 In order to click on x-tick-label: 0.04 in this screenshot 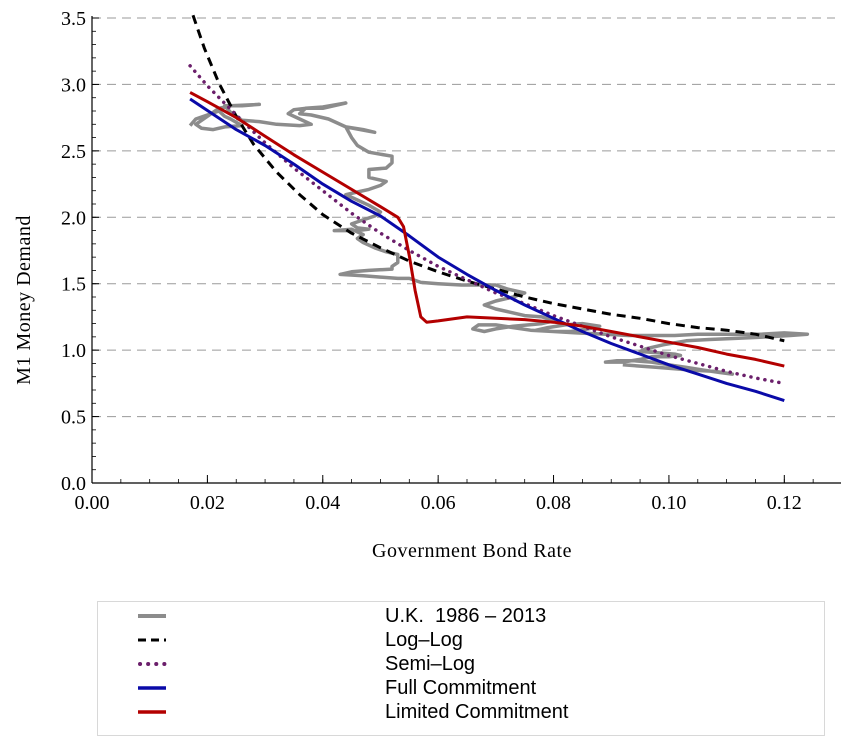, I will do `click(322, 503)`.